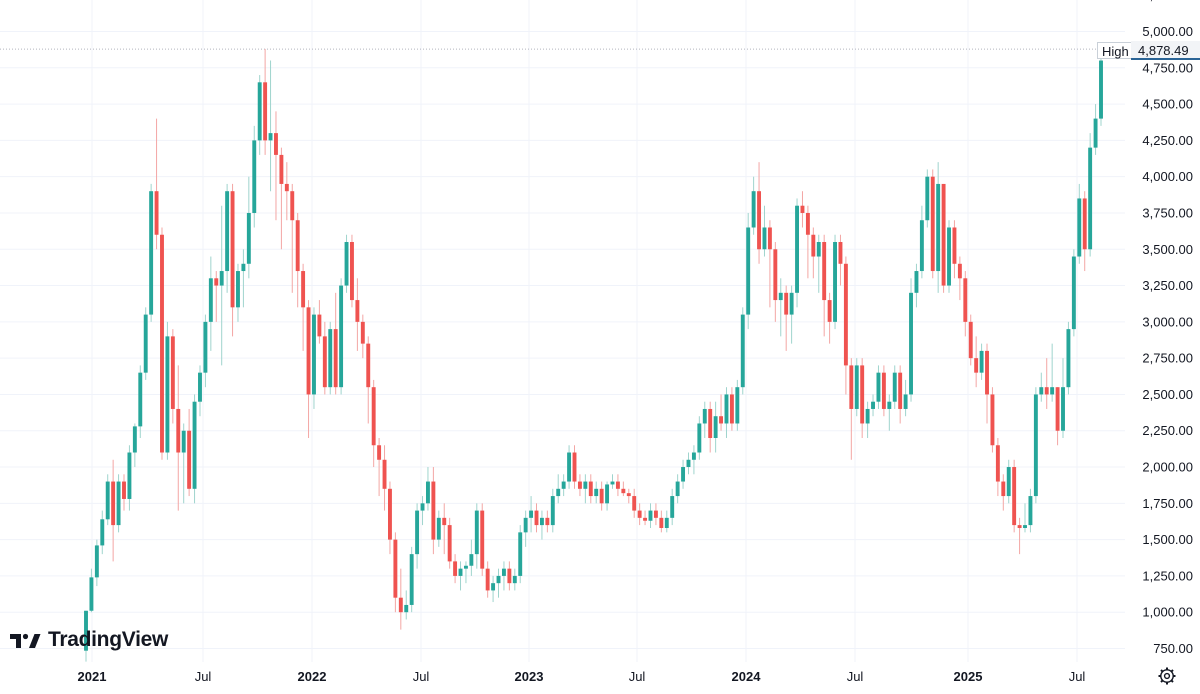 The height and width of the screenshot is (694, 1200). Describe the element at coordinates (92, 676) in the screenshot. I see `x-tick-label: 2021` at that location.